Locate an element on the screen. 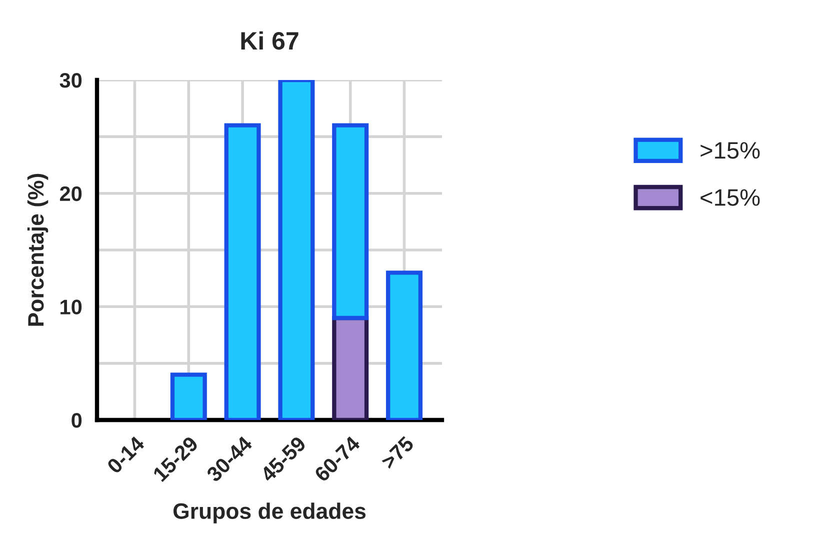 The width and height of the screenshot is (815, 548). y-tick-label: 20 is located at coordinates (71, 194).